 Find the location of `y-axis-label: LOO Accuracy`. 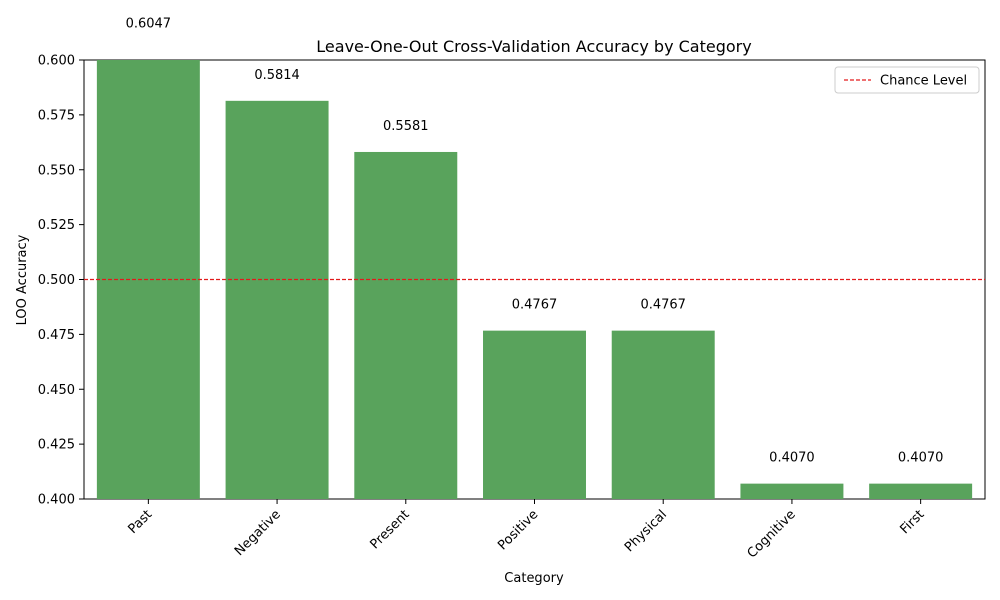

y-axis-label: LOO Accuracy is located at coordinates (22, 279).